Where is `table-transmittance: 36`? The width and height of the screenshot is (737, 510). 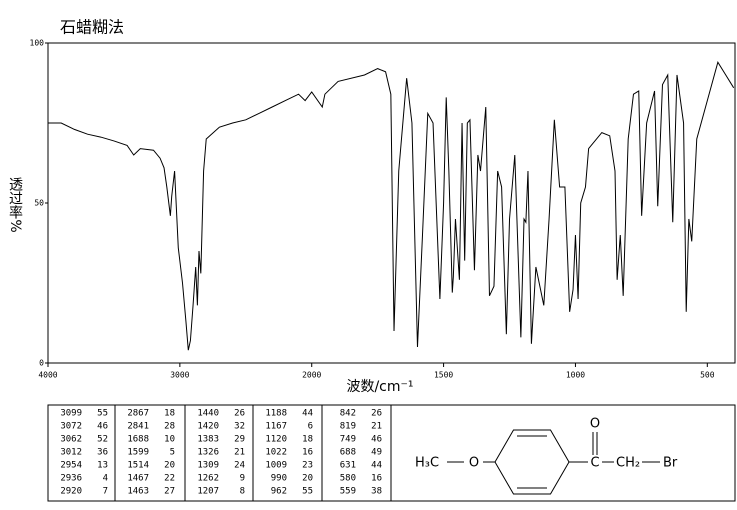
table-transmittance: 36 is located at coordinates (102, 453).